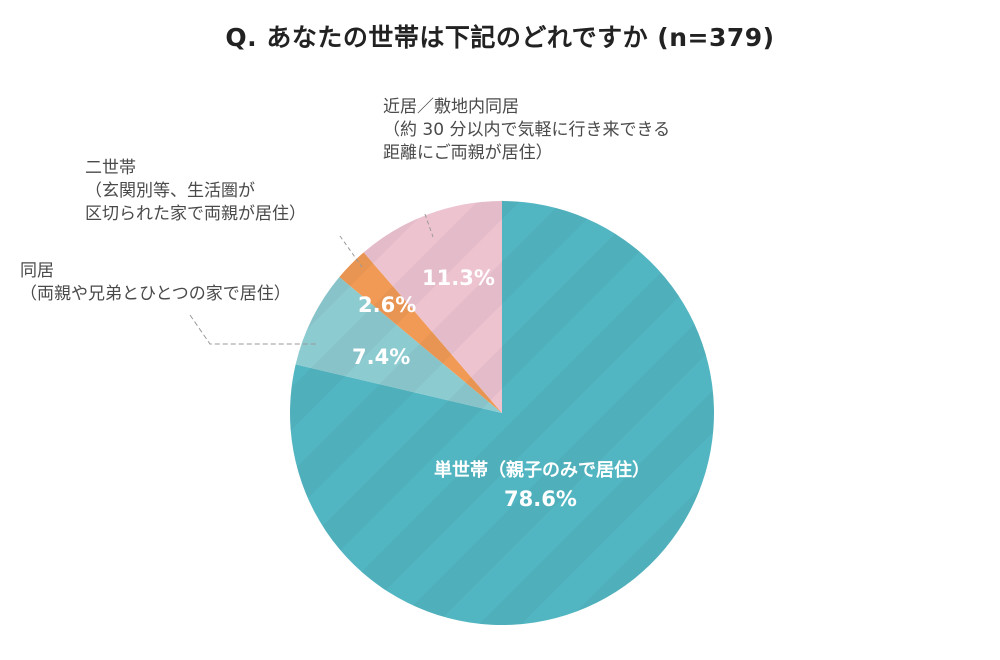  Describe the element at coordinates (468, 153) in the screenshot. I see `label-nearby-line3: 距離にご両親が居住）` at that location.